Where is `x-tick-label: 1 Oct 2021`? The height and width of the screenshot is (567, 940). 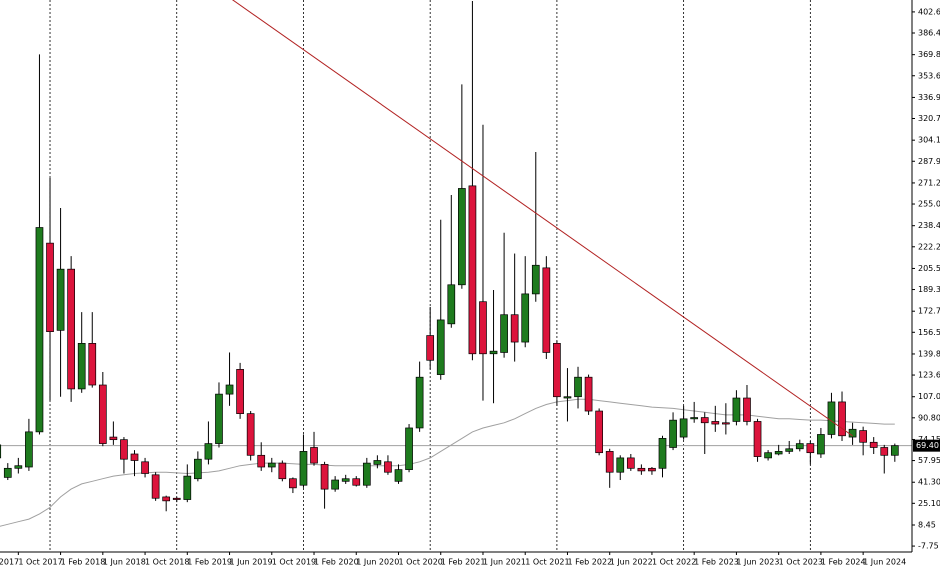 x-tick-label: 1 Oct 2021 is located at coordinates (547, 562).